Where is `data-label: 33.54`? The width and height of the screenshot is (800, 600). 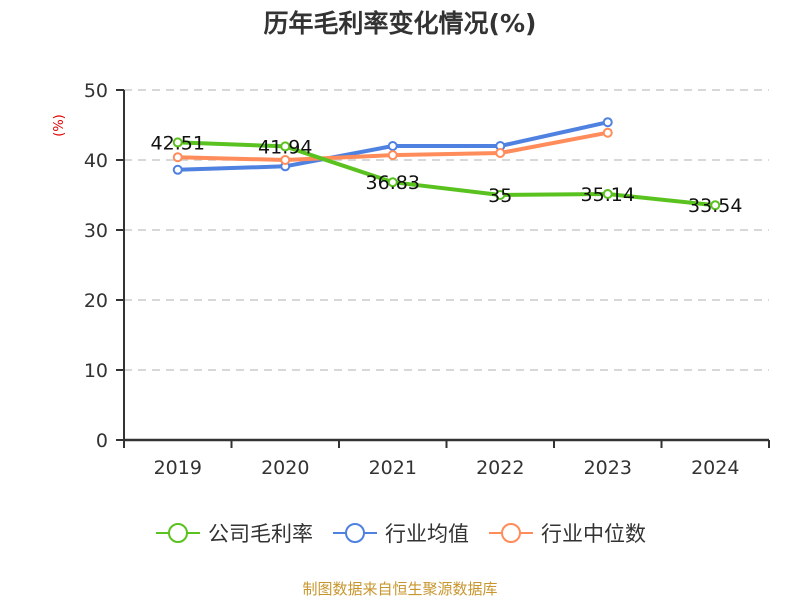 data-label: 33.54 is located at coordinates (715, 206).